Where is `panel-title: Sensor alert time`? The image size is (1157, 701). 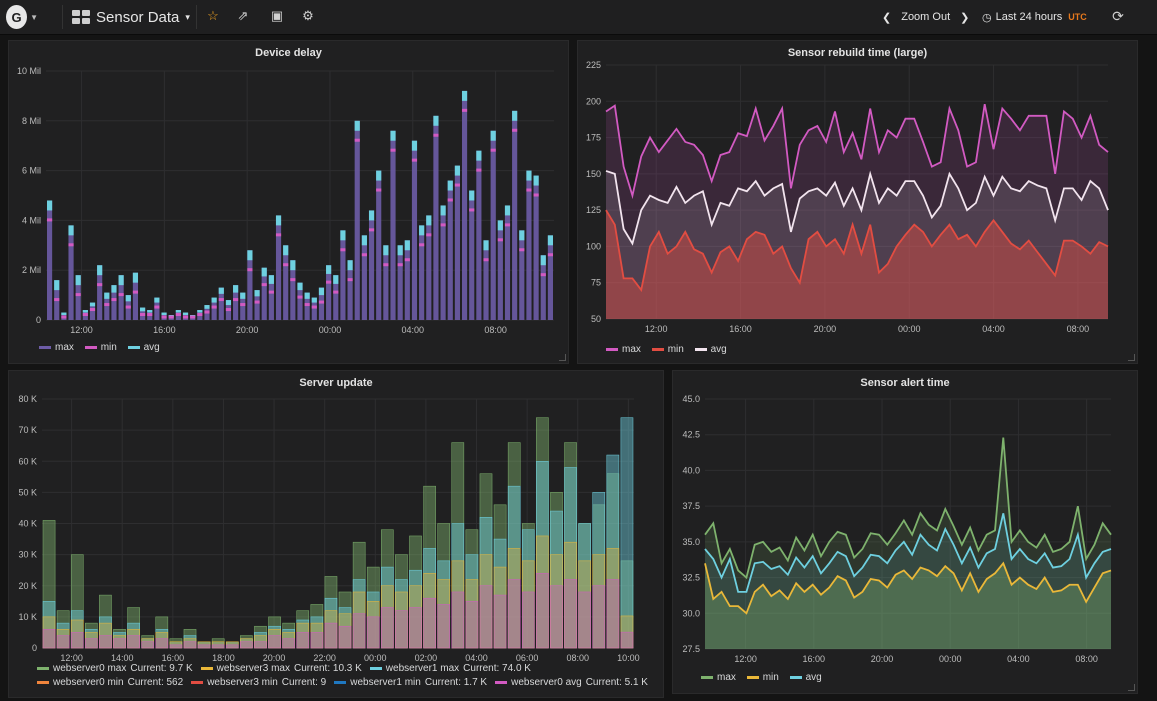 panel-title: Sensor alert time is located at coordinates (905, 383).